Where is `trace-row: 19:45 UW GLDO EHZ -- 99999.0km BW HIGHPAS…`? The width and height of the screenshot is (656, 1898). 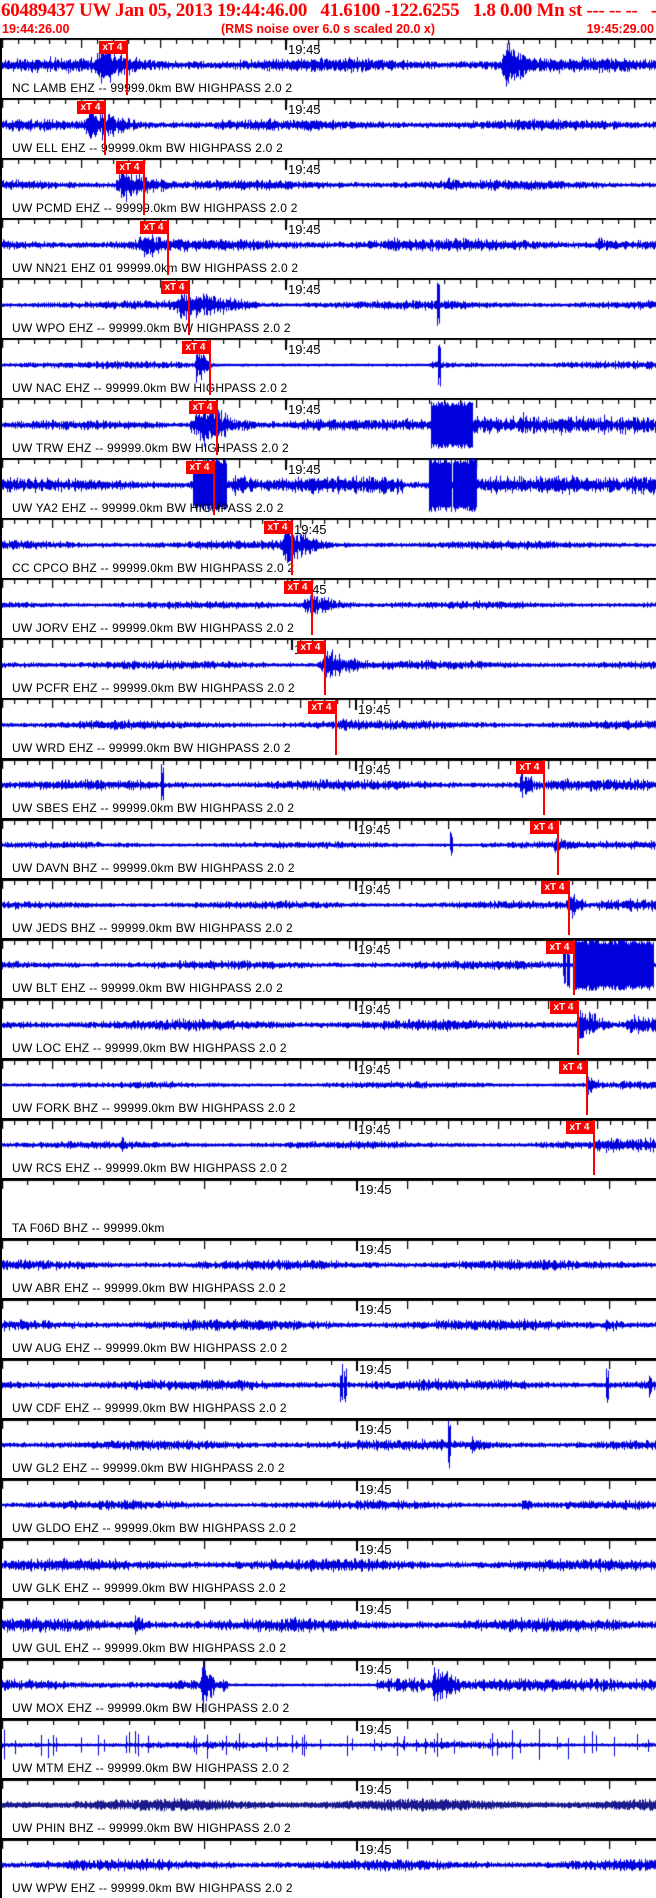 trace-row: 19:45 UW GLDO EHZ -- 99999.0km BW HIGHPAS… is located at coordinates (329, 1508).